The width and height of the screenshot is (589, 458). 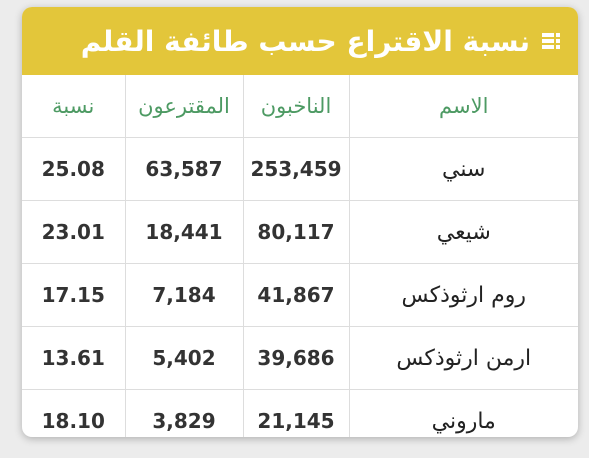 What do you see at coordinates (551, 41) in the screenshot?
I see `list-icon` at bounding box center [551, 41].